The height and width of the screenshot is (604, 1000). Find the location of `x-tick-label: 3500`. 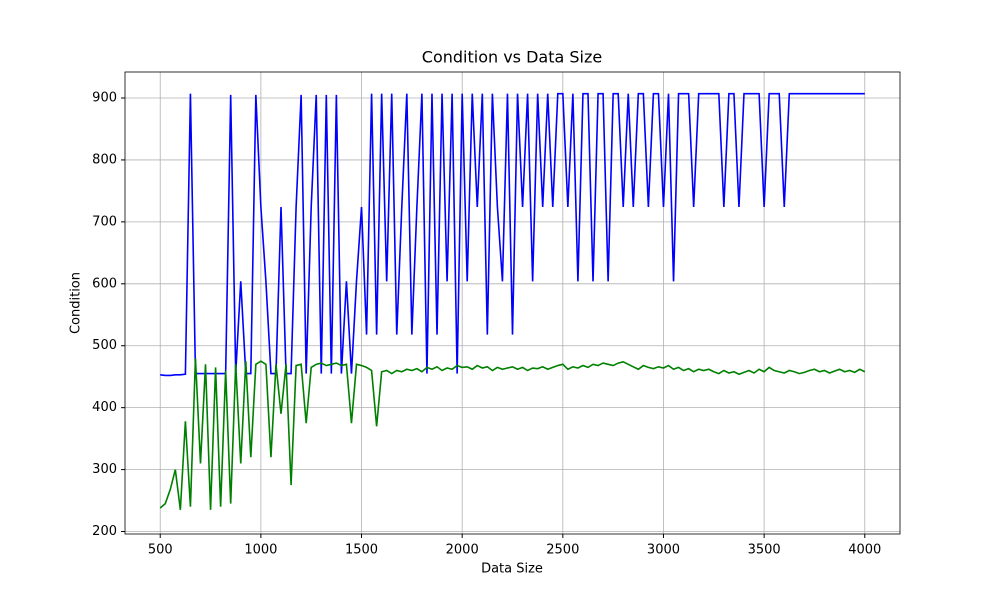

x-tick-label: 3500 is located at coordinates (764, 550).